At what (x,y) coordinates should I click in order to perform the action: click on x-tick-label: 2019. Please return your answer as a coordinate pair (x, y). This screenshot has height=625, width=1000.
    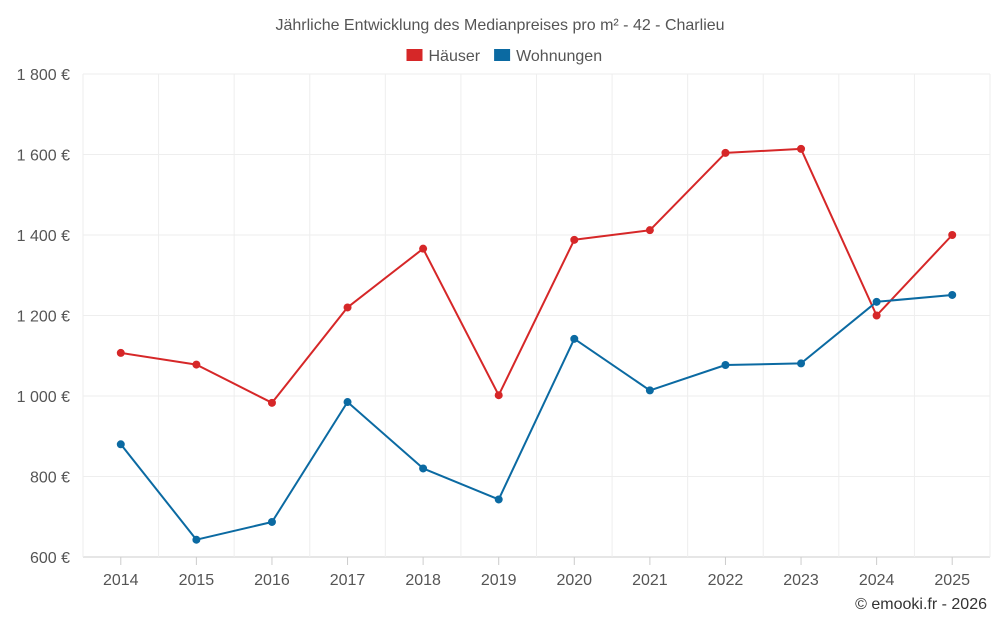
    Looking at the image, I should click on (499, 580).